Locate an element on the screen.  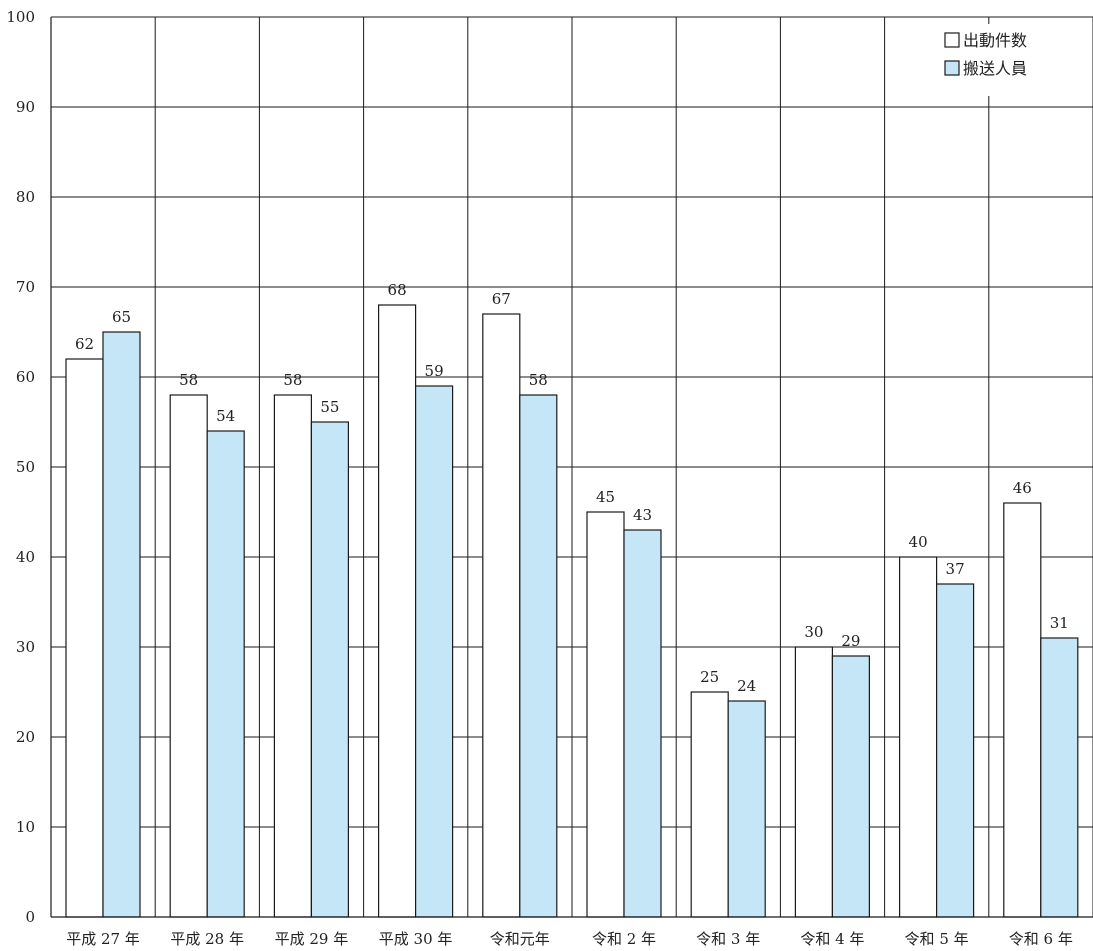
x-tick-label: 令和 6 年 is located at coordinates (1041, 939).